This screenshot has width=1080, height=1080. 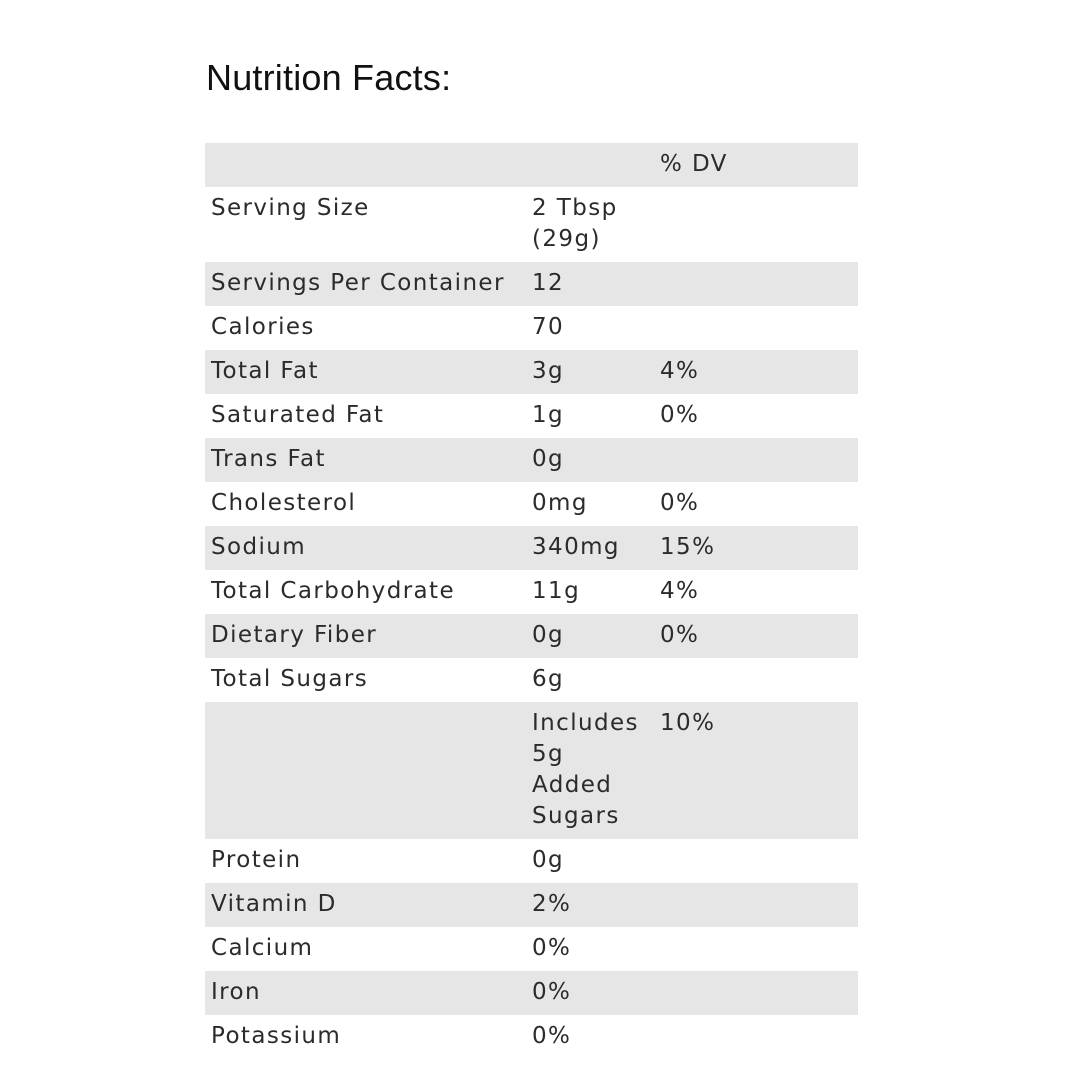 I want to click on header-cell-amount, so click(x=590, y=165).